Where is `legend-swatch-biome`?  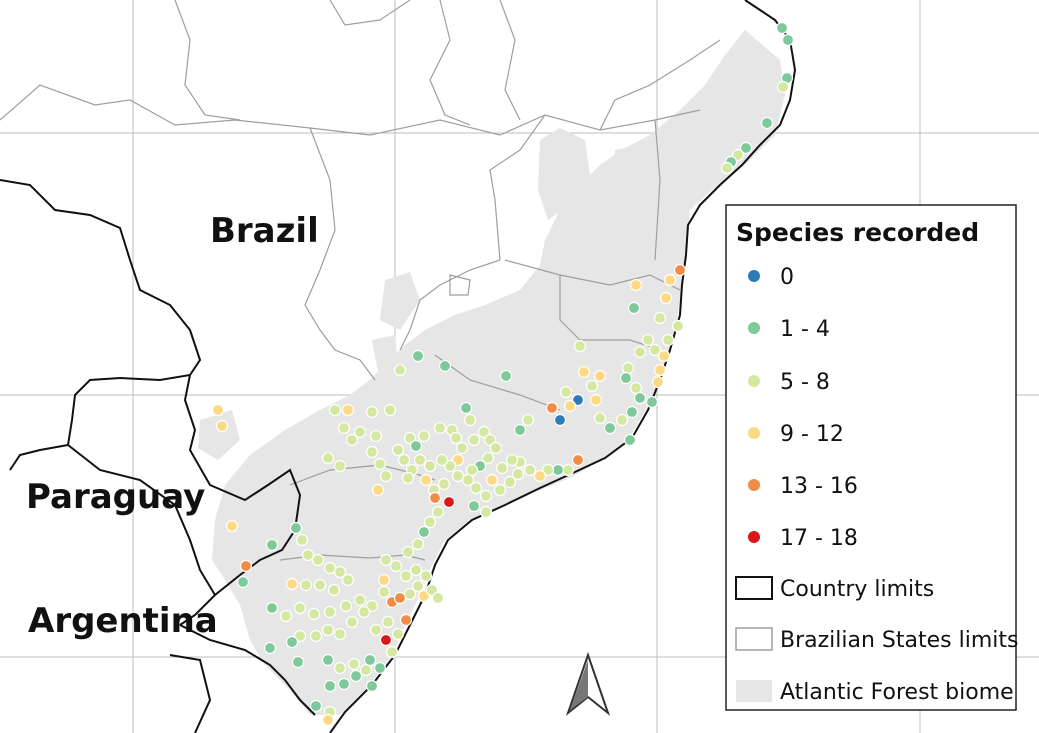
legend-swatch-biome is located at coordinates (754, 691).